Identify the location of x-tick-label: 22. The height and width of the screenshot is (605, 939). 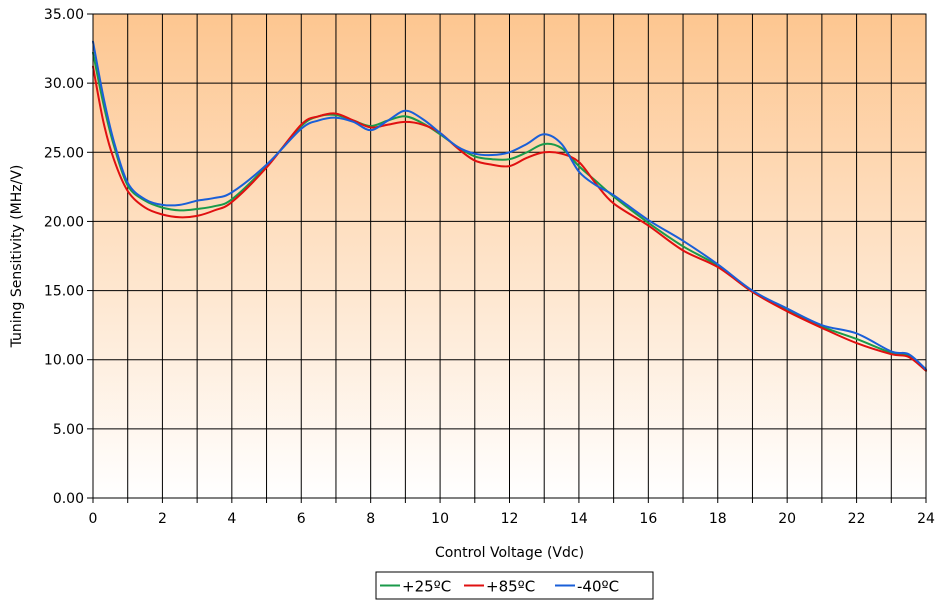
(857, 519).